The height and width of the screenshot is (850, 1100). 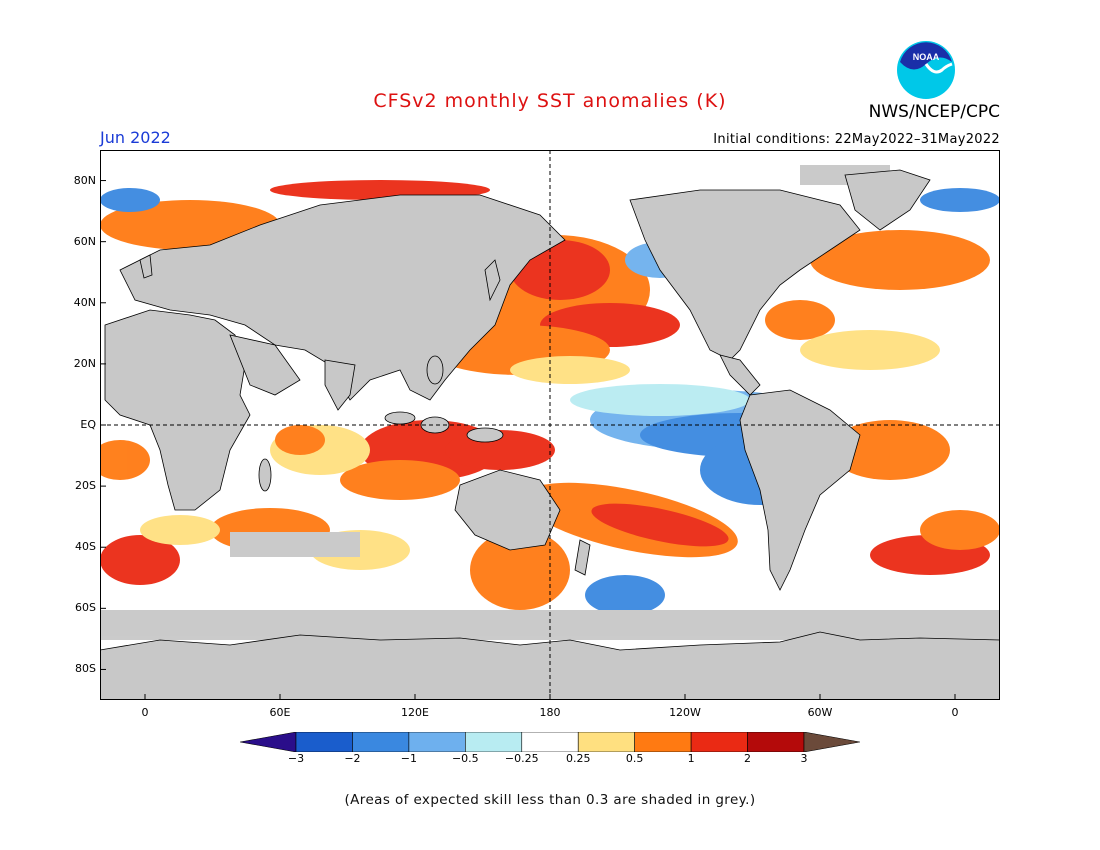 I want to click on lat-tick-label: 40N, so click(x=84, y=302).